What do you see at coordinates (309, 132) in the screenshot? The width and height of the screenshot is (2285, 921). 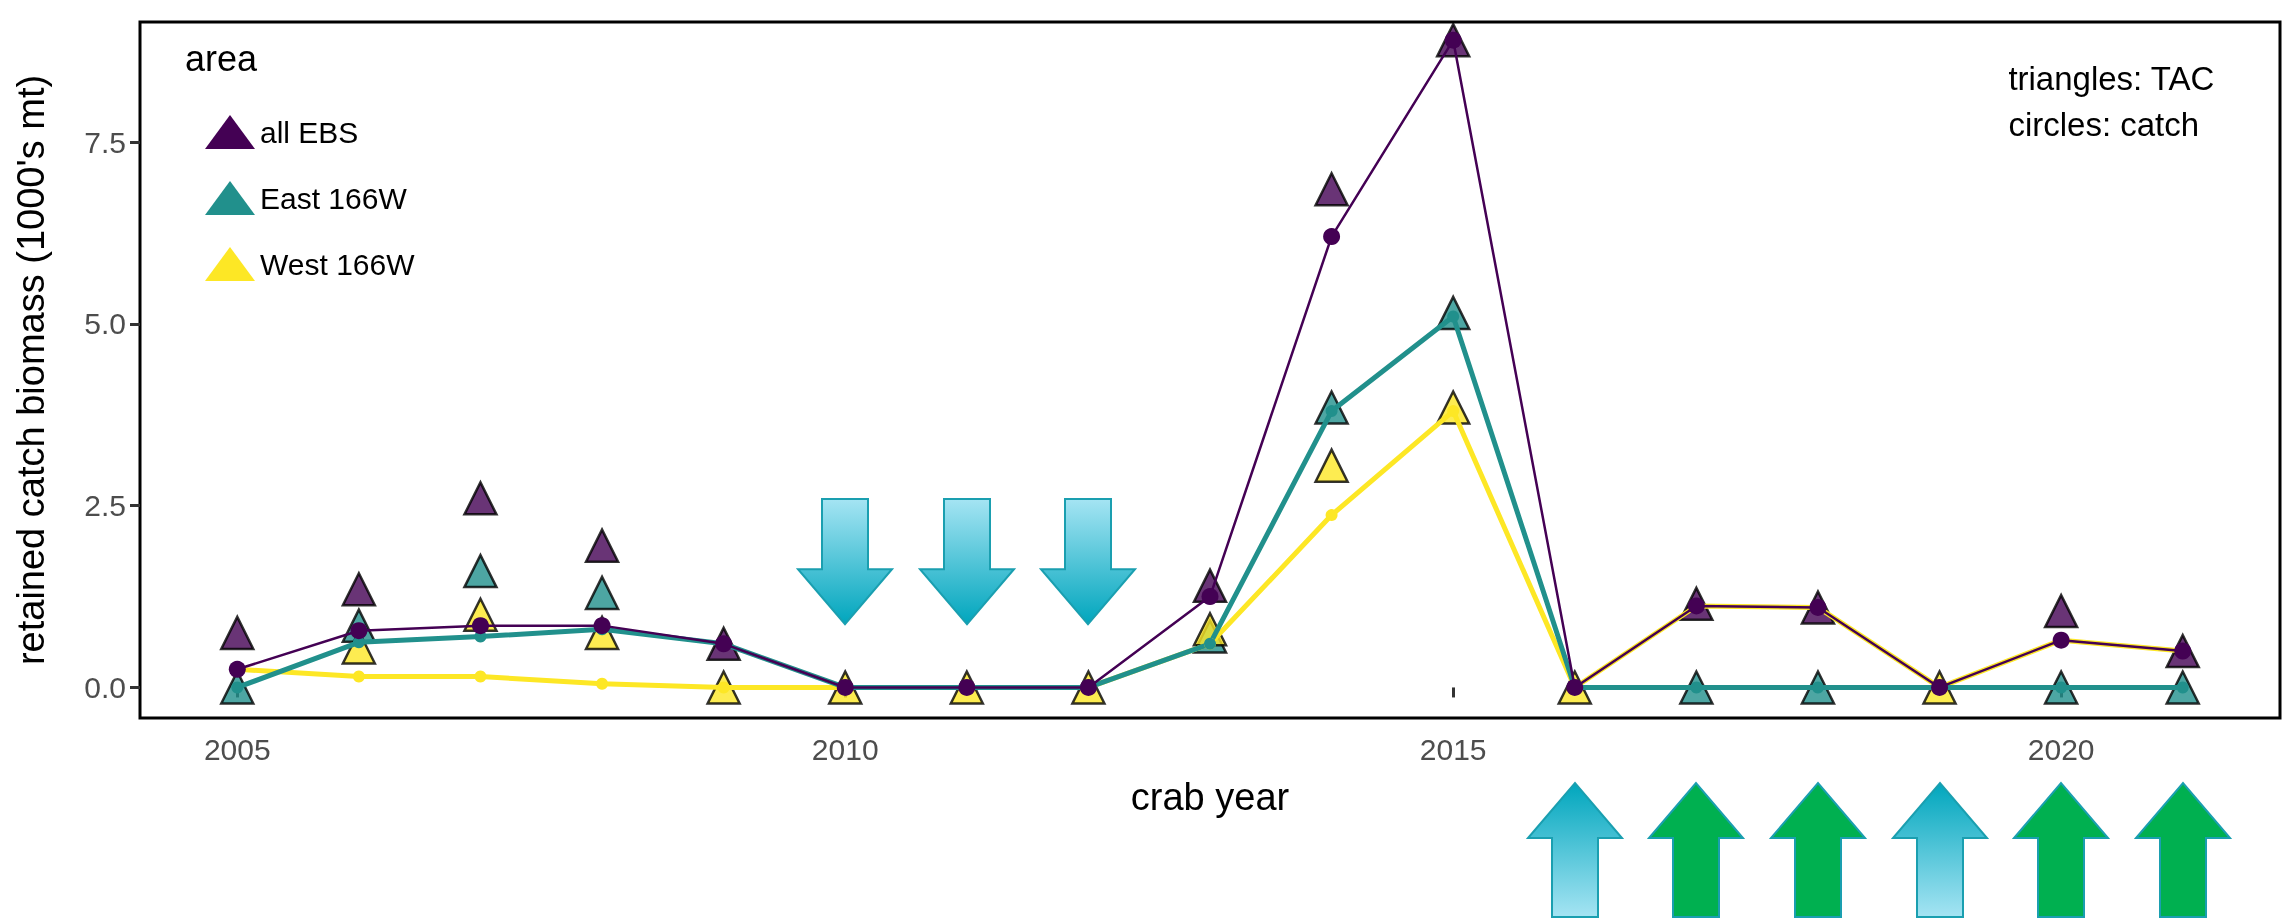 I see `legend-label: all EBS` at bounding box center [309, 132].